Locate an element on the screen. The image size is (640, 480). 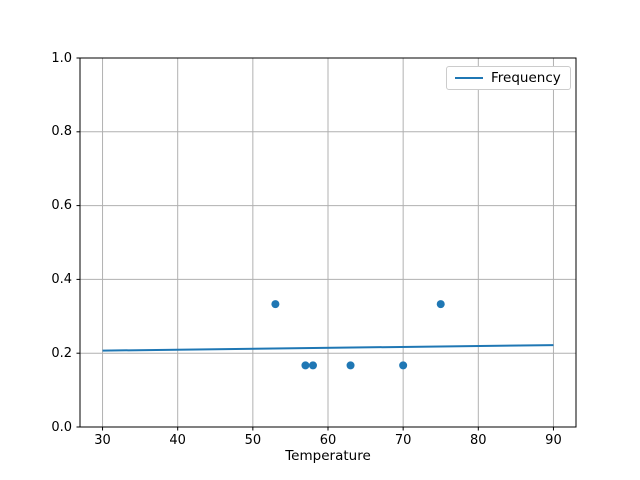
y-tick-label-1.0: 1.0 is located at coordinates (61, 58).